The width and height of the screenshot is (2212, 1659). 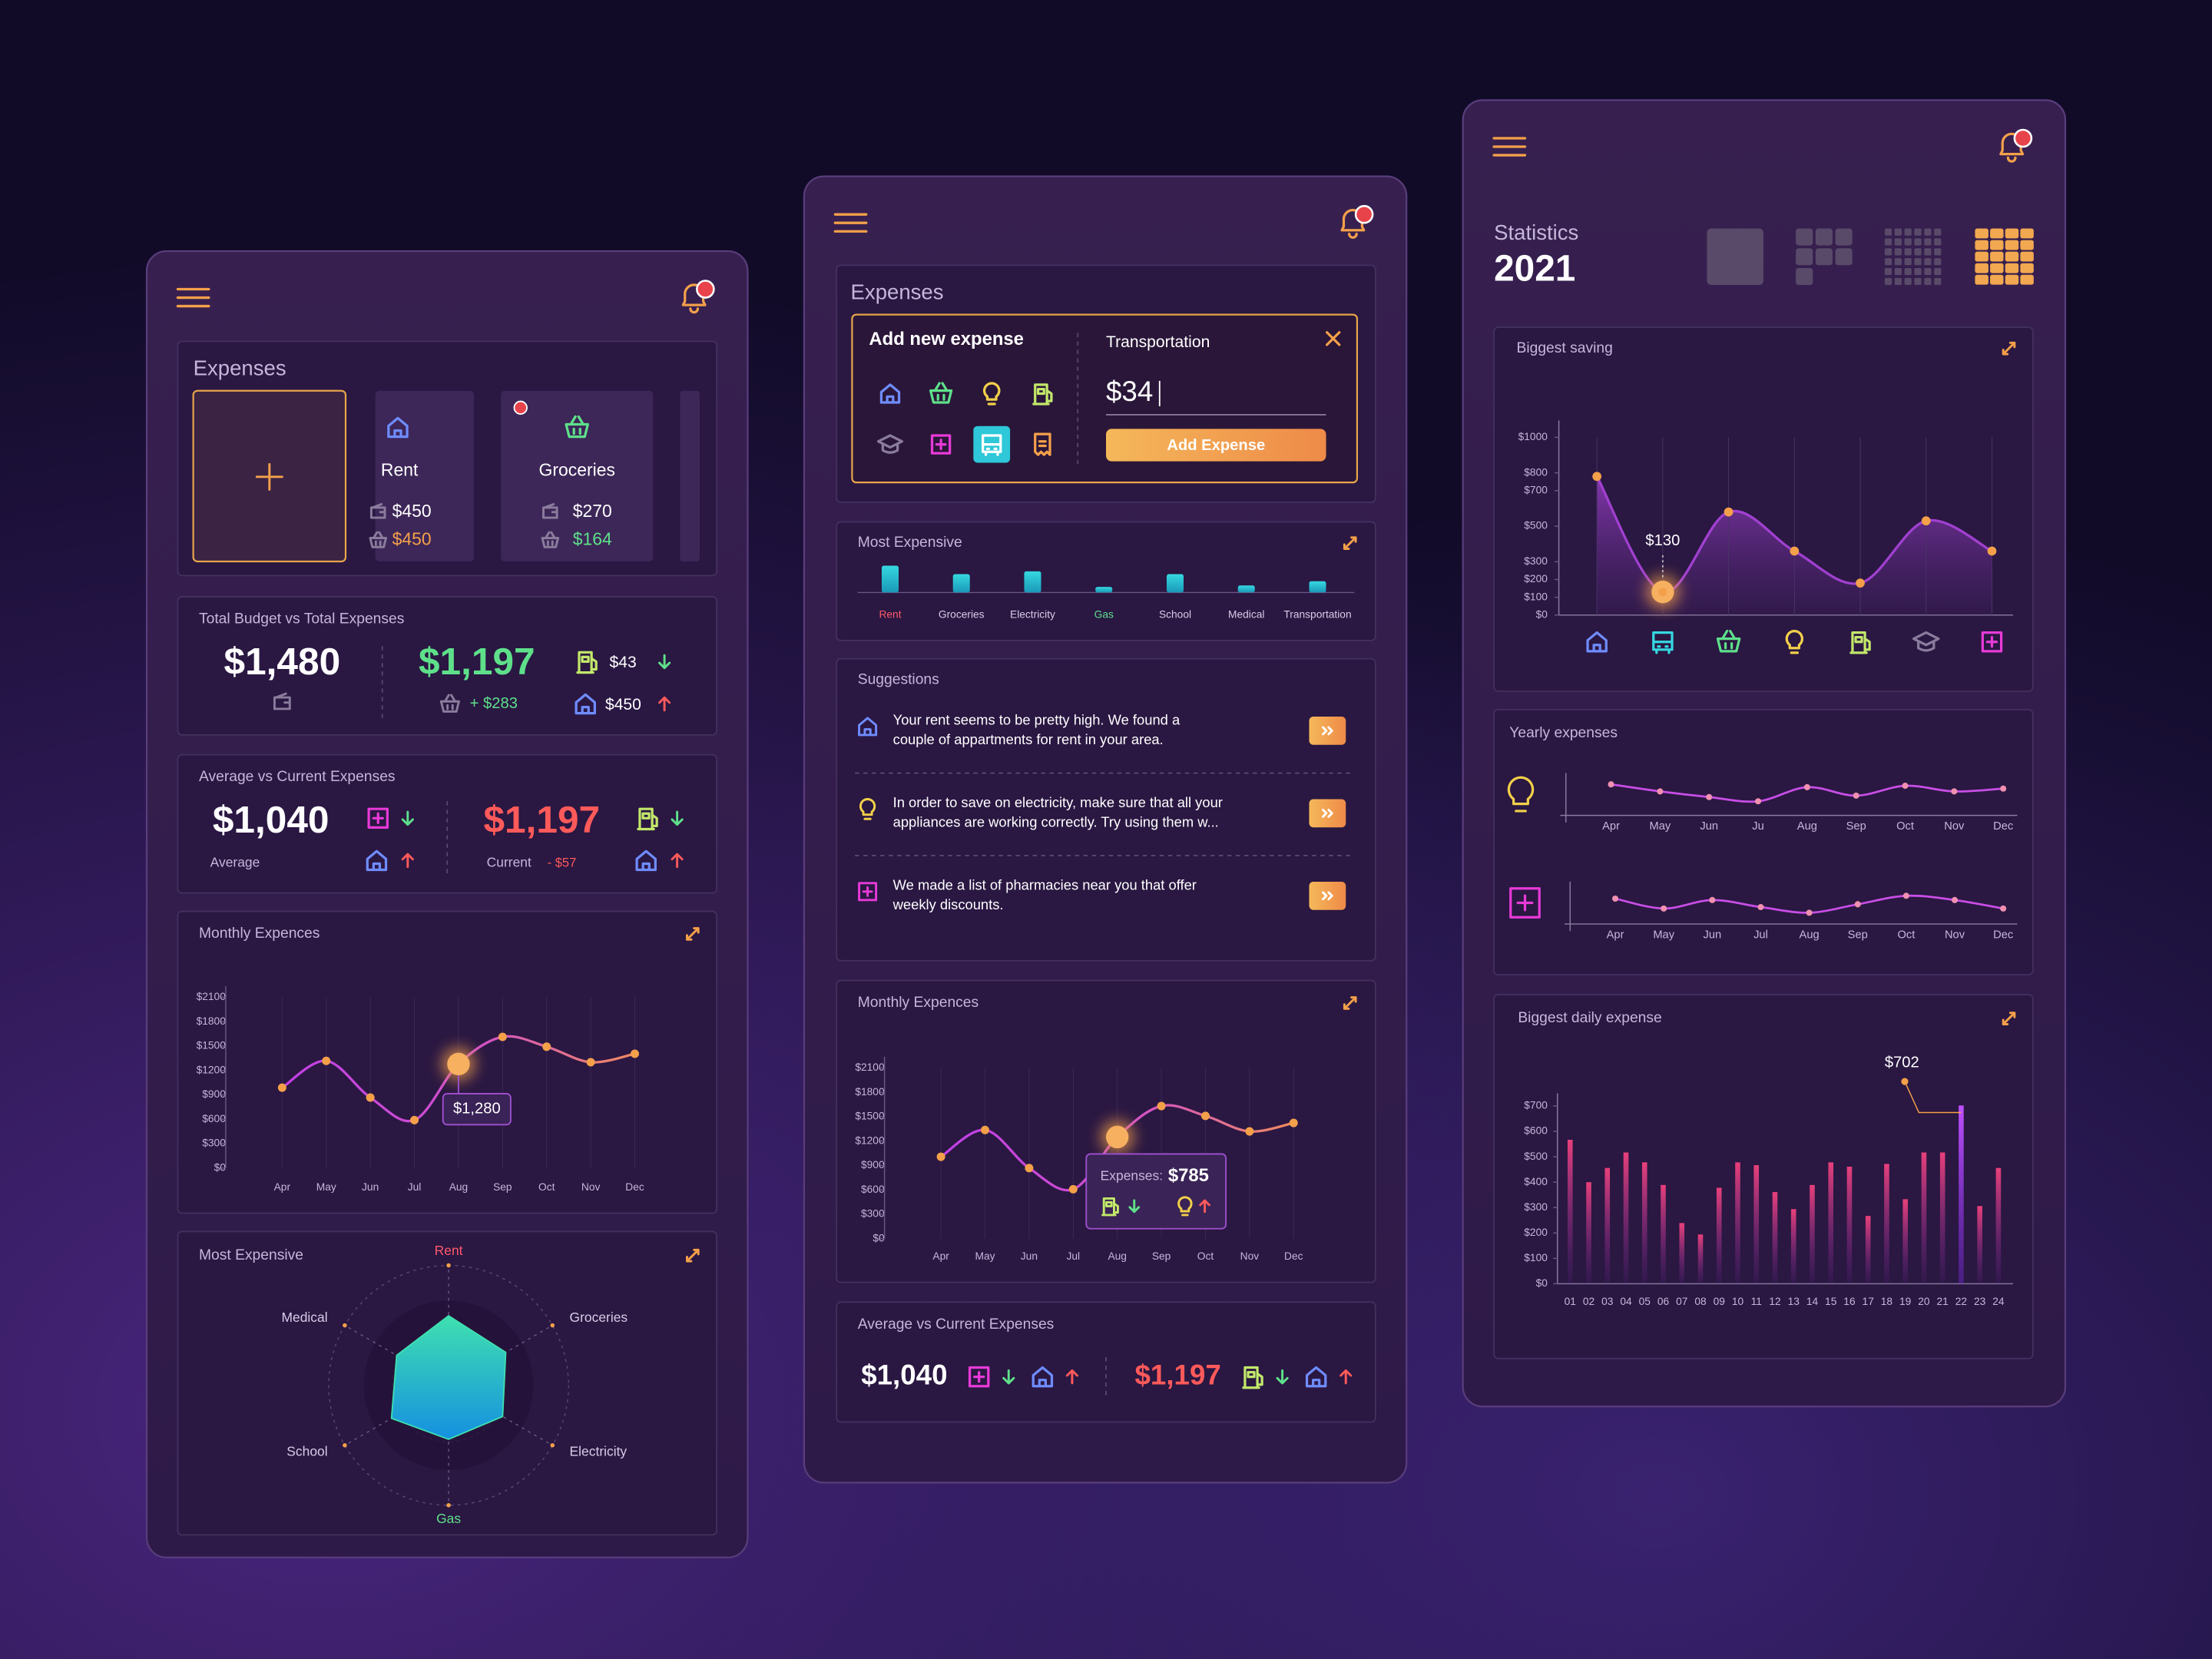 What do you see at coordinates (1998, 1301) in the screenshot?
I see `x-tick-label: 24` at bounding box center [1998, 1301].